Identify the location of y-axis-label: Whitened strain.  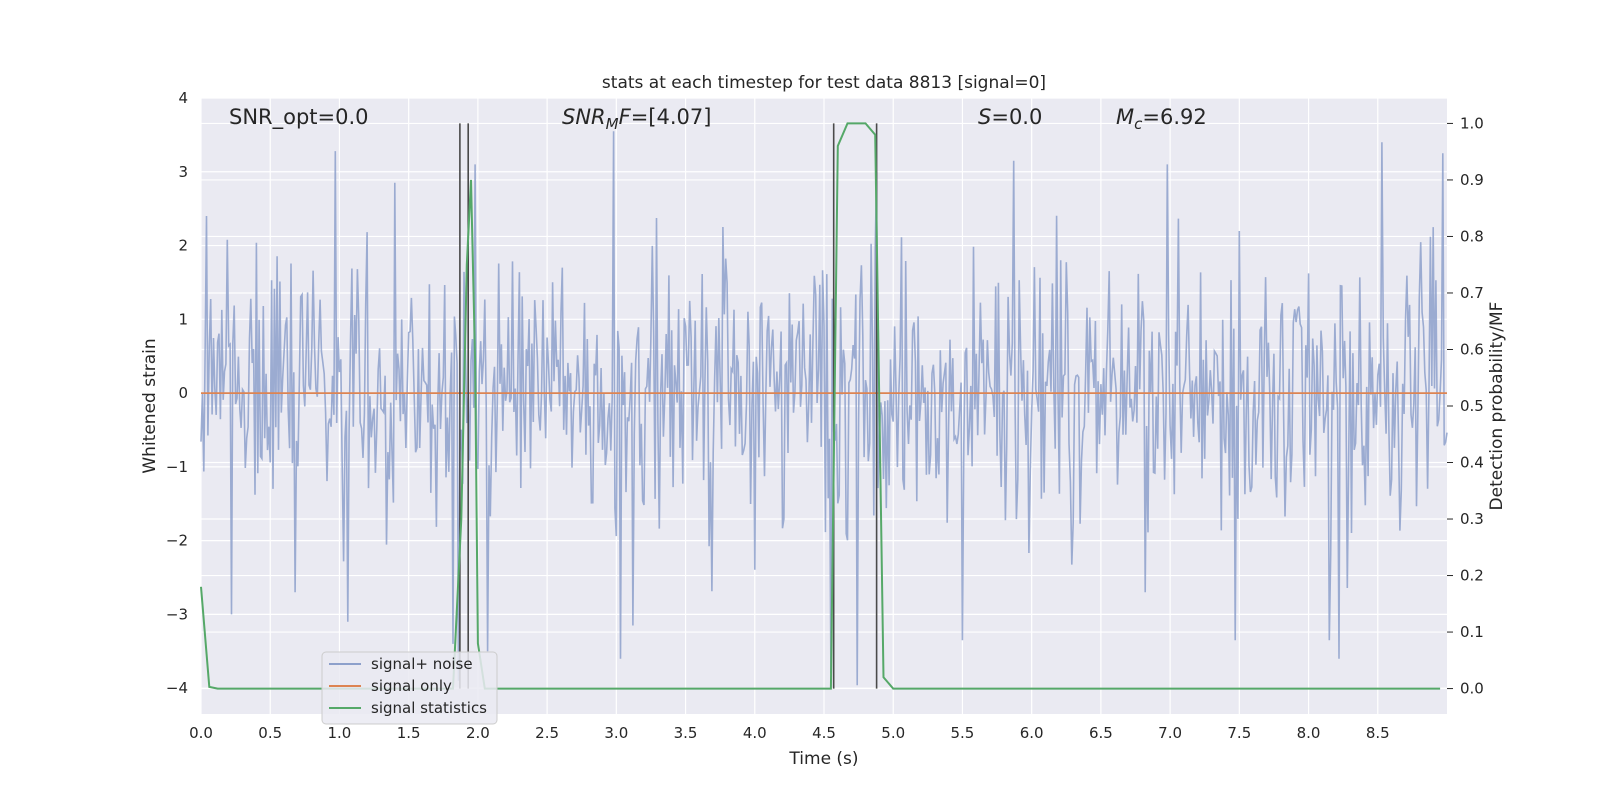
(150, 405).